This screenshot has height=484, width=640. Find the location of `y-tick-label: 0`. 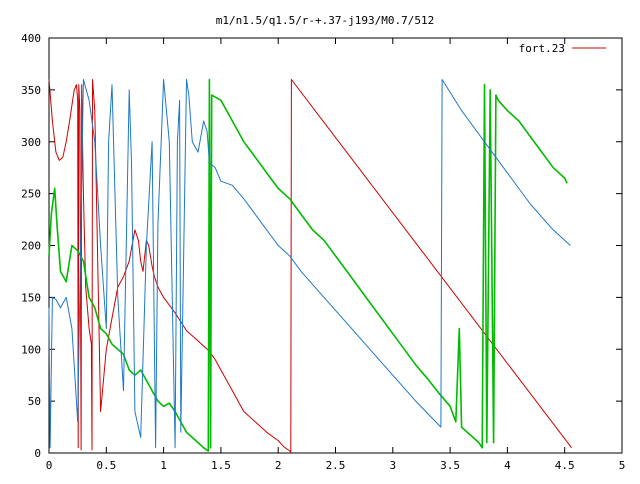

y-tick-label: 0 is located at coordinates (37, 453).